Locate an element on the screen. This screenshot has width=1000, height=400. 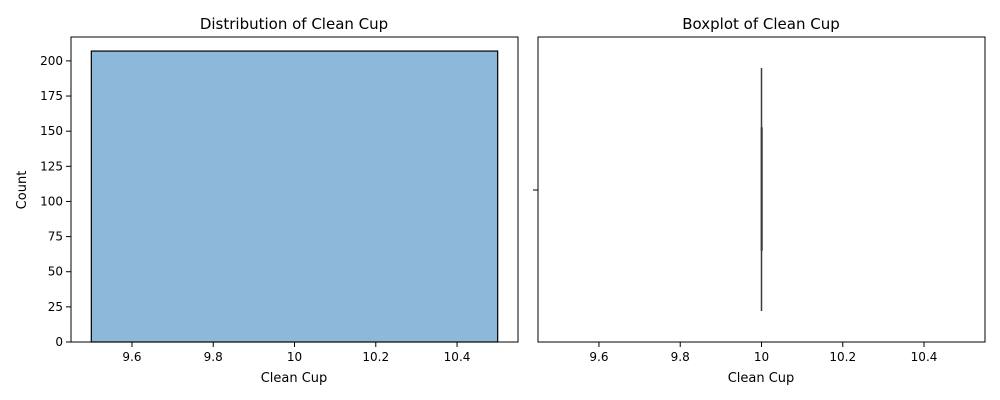
boxplot-x-tick-label: 9.6 is located at coordinates (598, 357).